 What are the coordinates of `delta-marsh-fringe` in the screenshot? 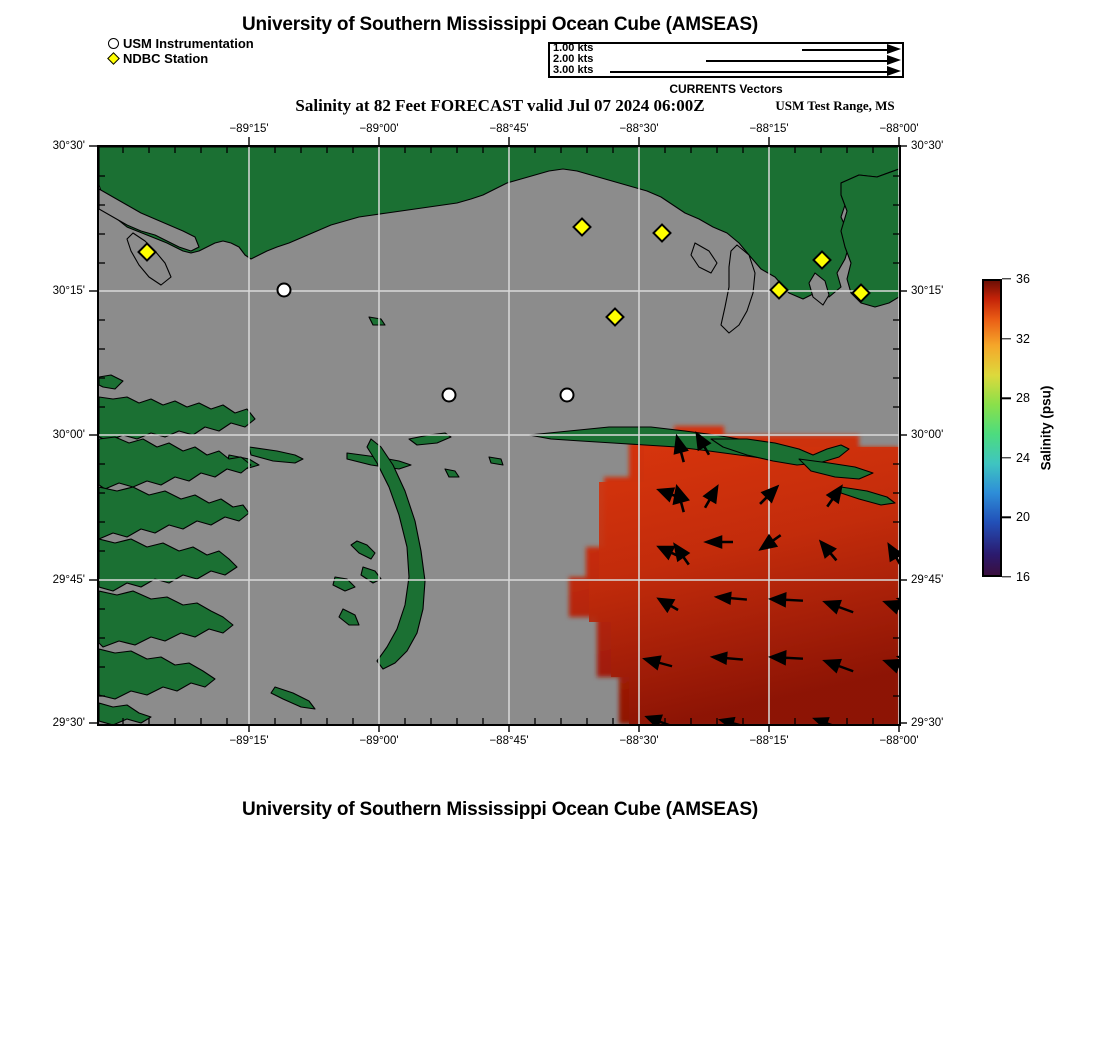 It's located at (125, 713).